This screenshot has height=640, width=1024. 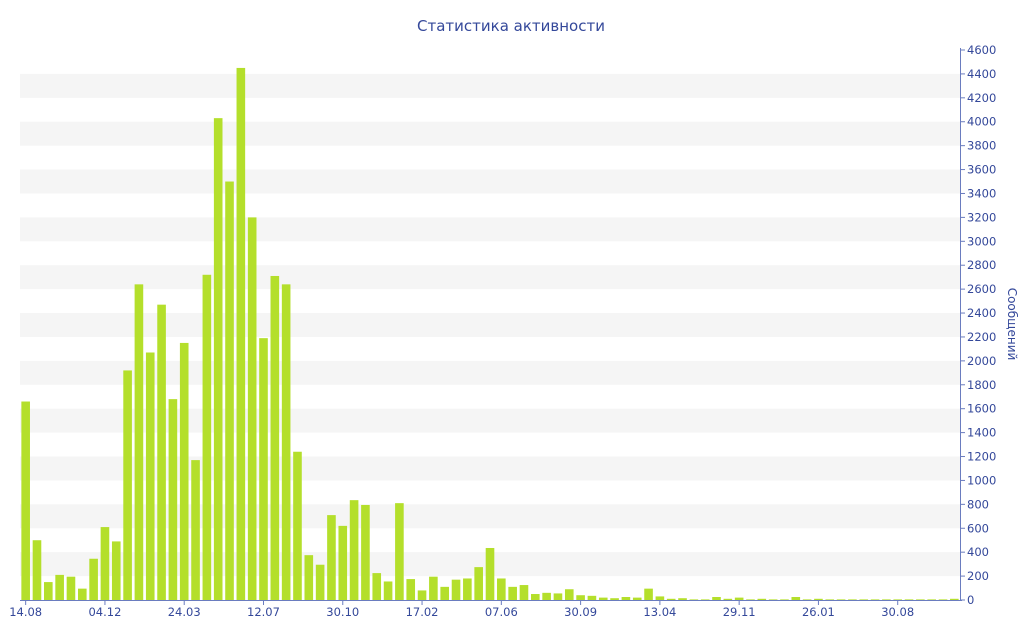 What do you see at coordinates (978, 576) in the screenshot?
I see `y-tick-label: 200` at bounding box center [978, 576].